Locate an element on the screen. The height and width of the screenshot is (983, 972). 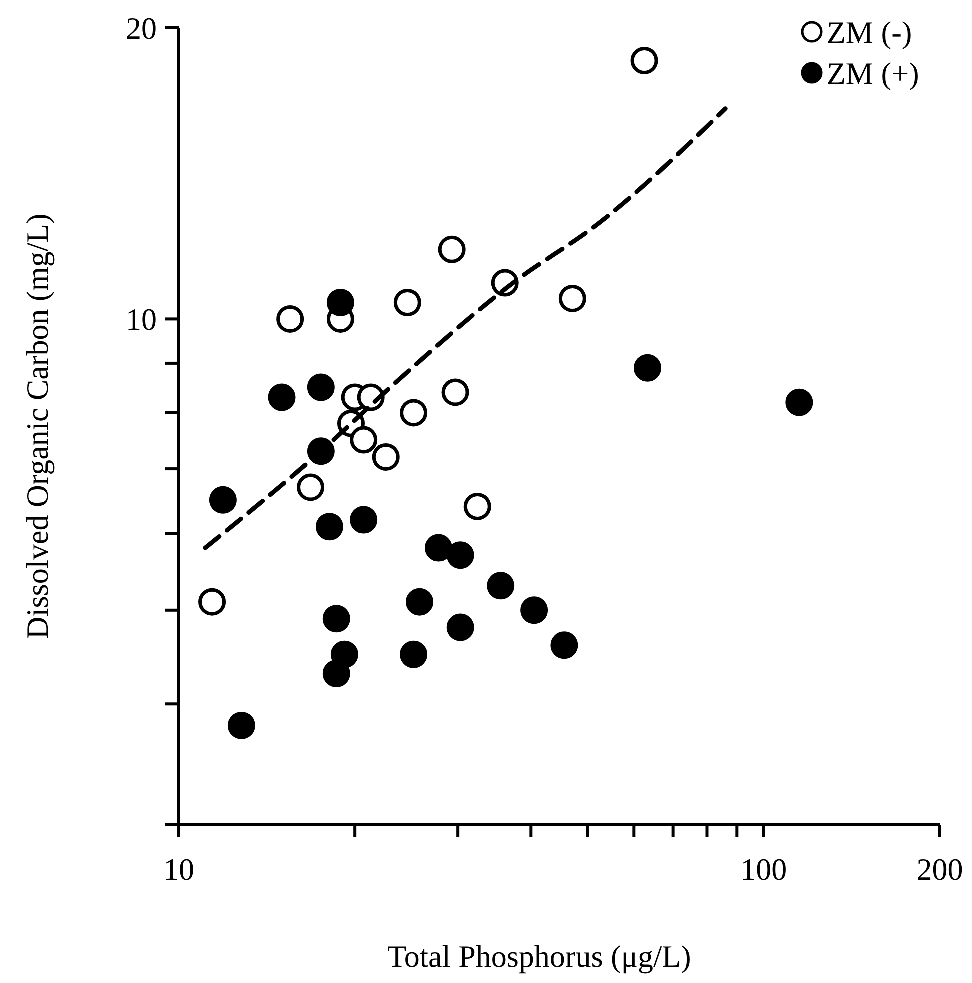
y-tick-label: 20 is located at coordinates (141, 28).